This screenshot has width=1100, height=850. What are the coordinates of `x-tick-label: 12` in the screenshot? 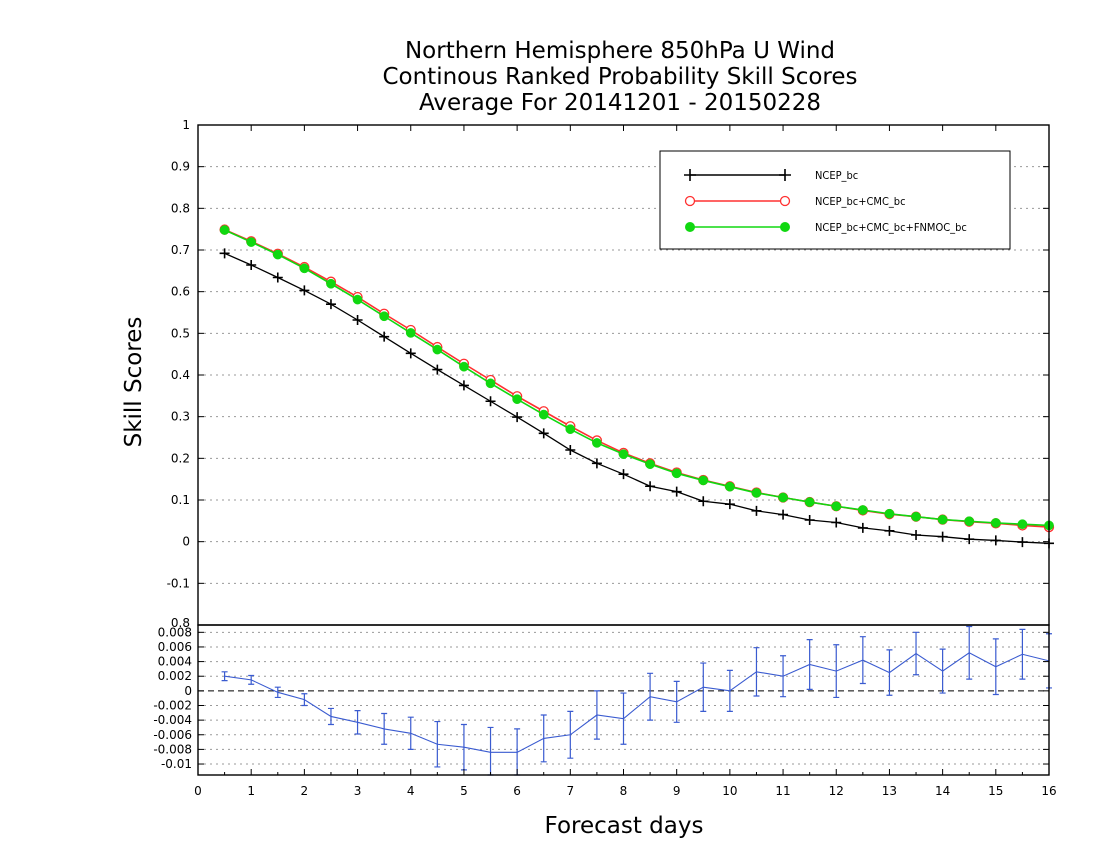 It's located at (836, 791).